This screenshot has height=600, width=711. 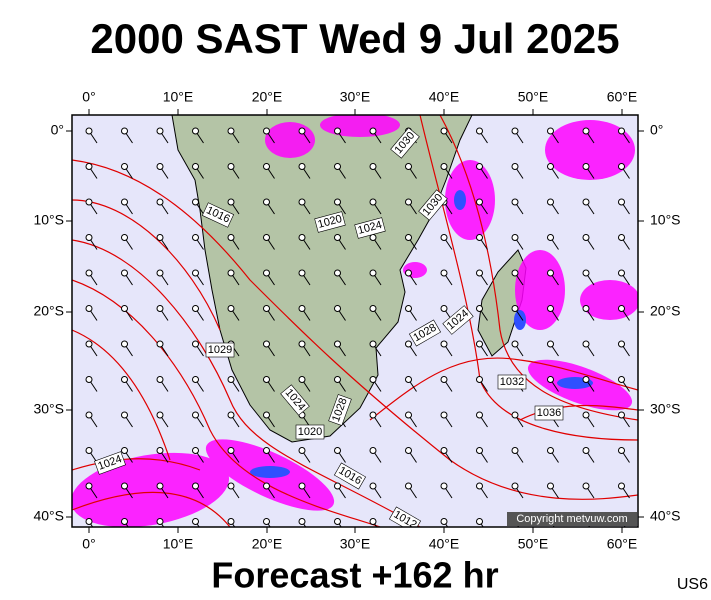 What do you see at coordinates (178, 97) in the screenshot?
I see `top-tick-label: 10°E` at bounding box center [178, 97].